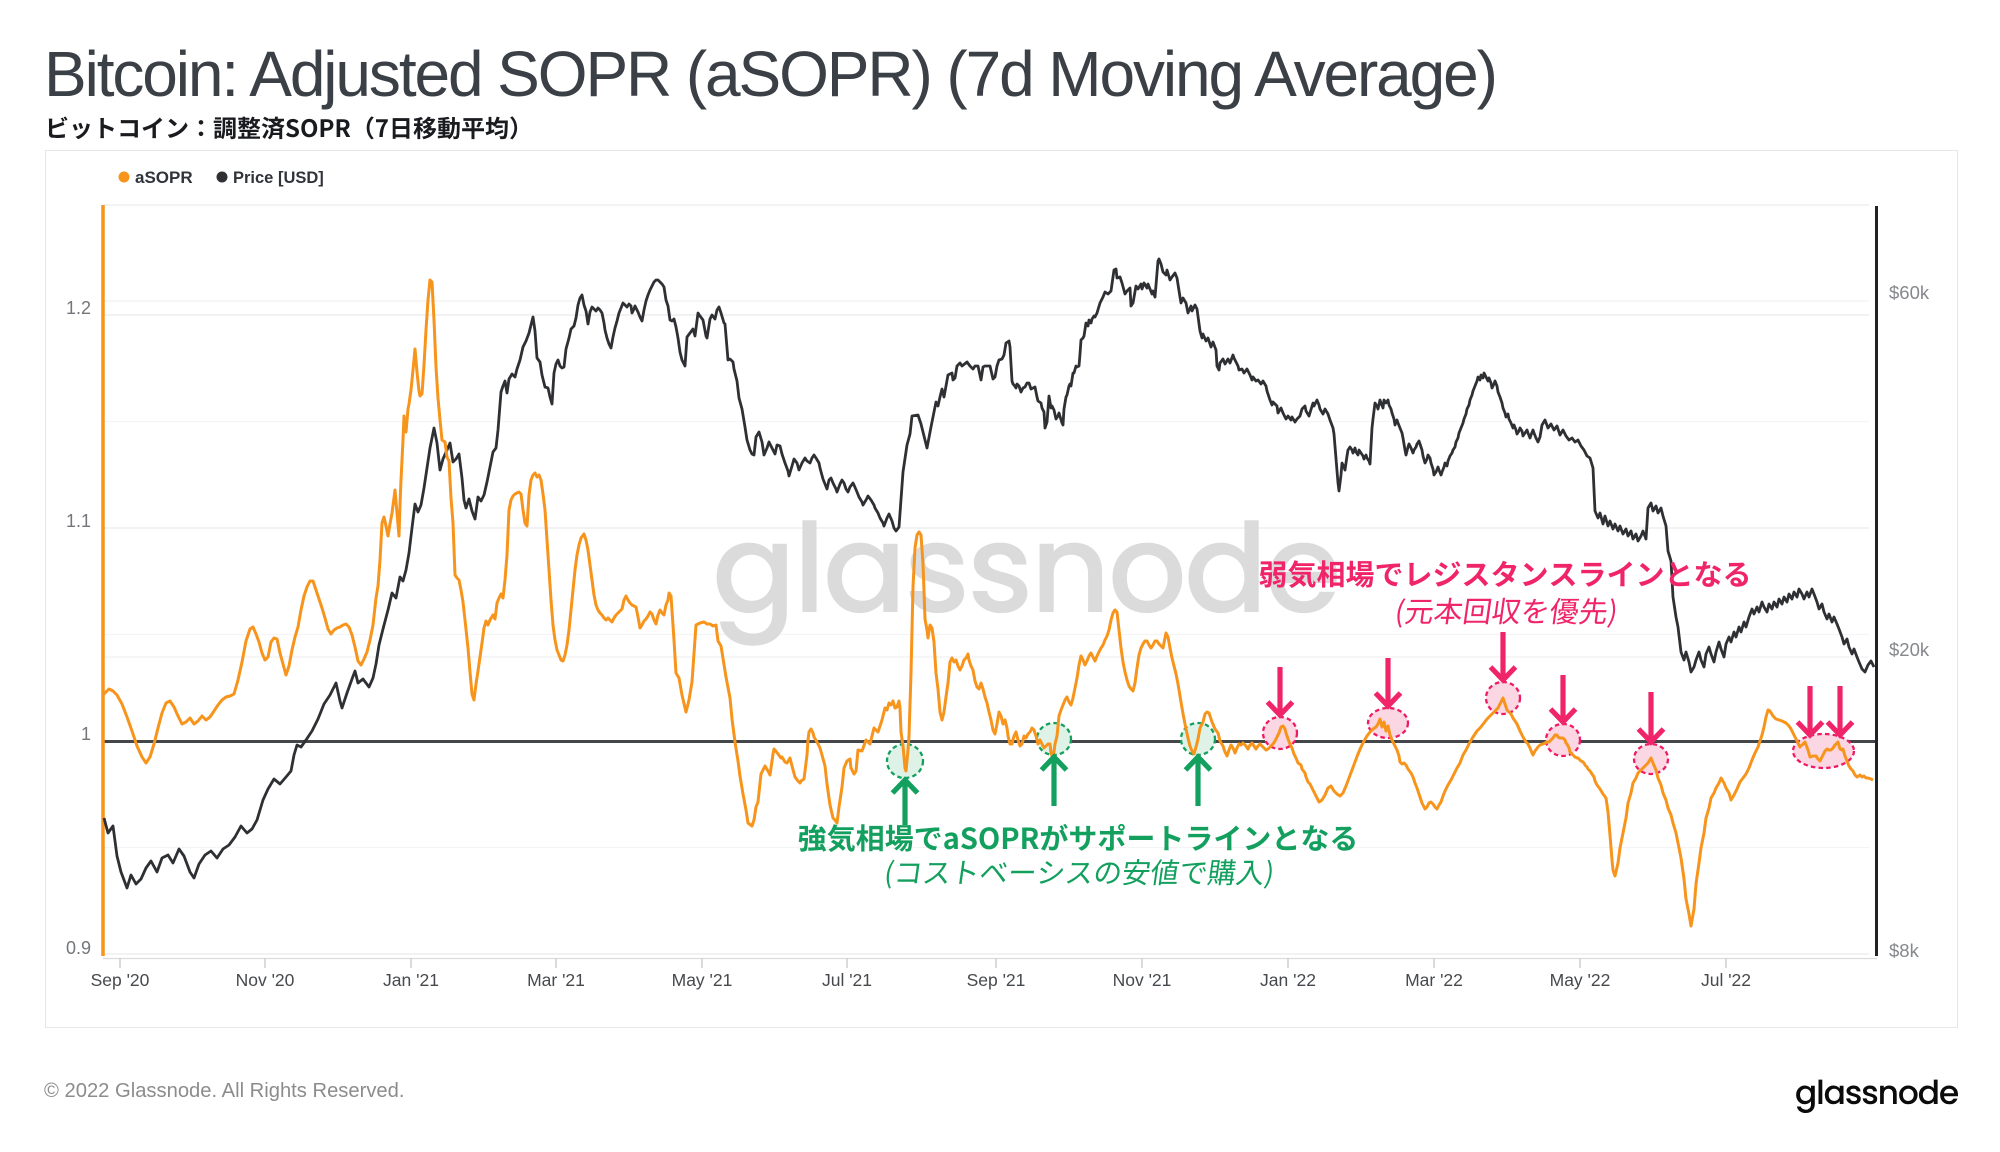 The height and width of the screenshot is (1152, 2000). What do you see at coordinates (1909, 649) in the screenshot?
I see `svg-text: $20k` at bounding box center [1909, 649].